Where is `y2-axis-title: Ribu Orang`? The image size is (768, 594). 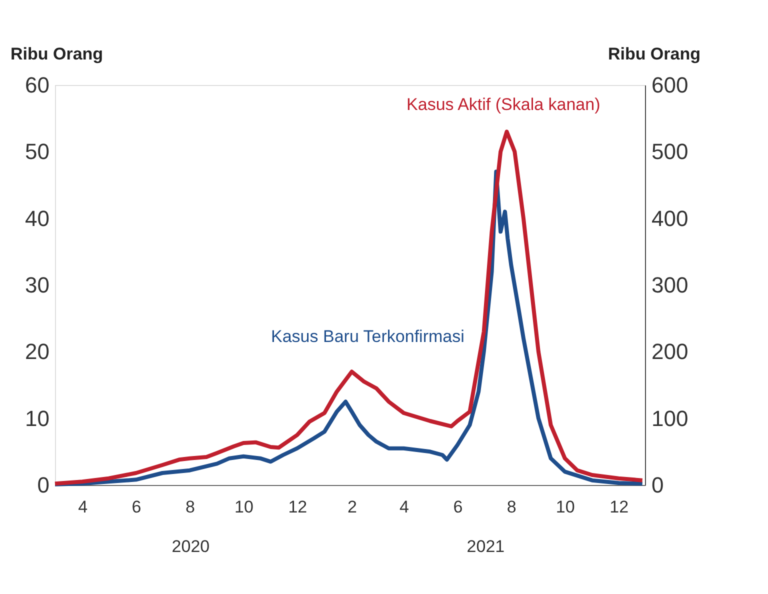
y2-axis-title: Ribu Orang is located at coordinates (654, 54).